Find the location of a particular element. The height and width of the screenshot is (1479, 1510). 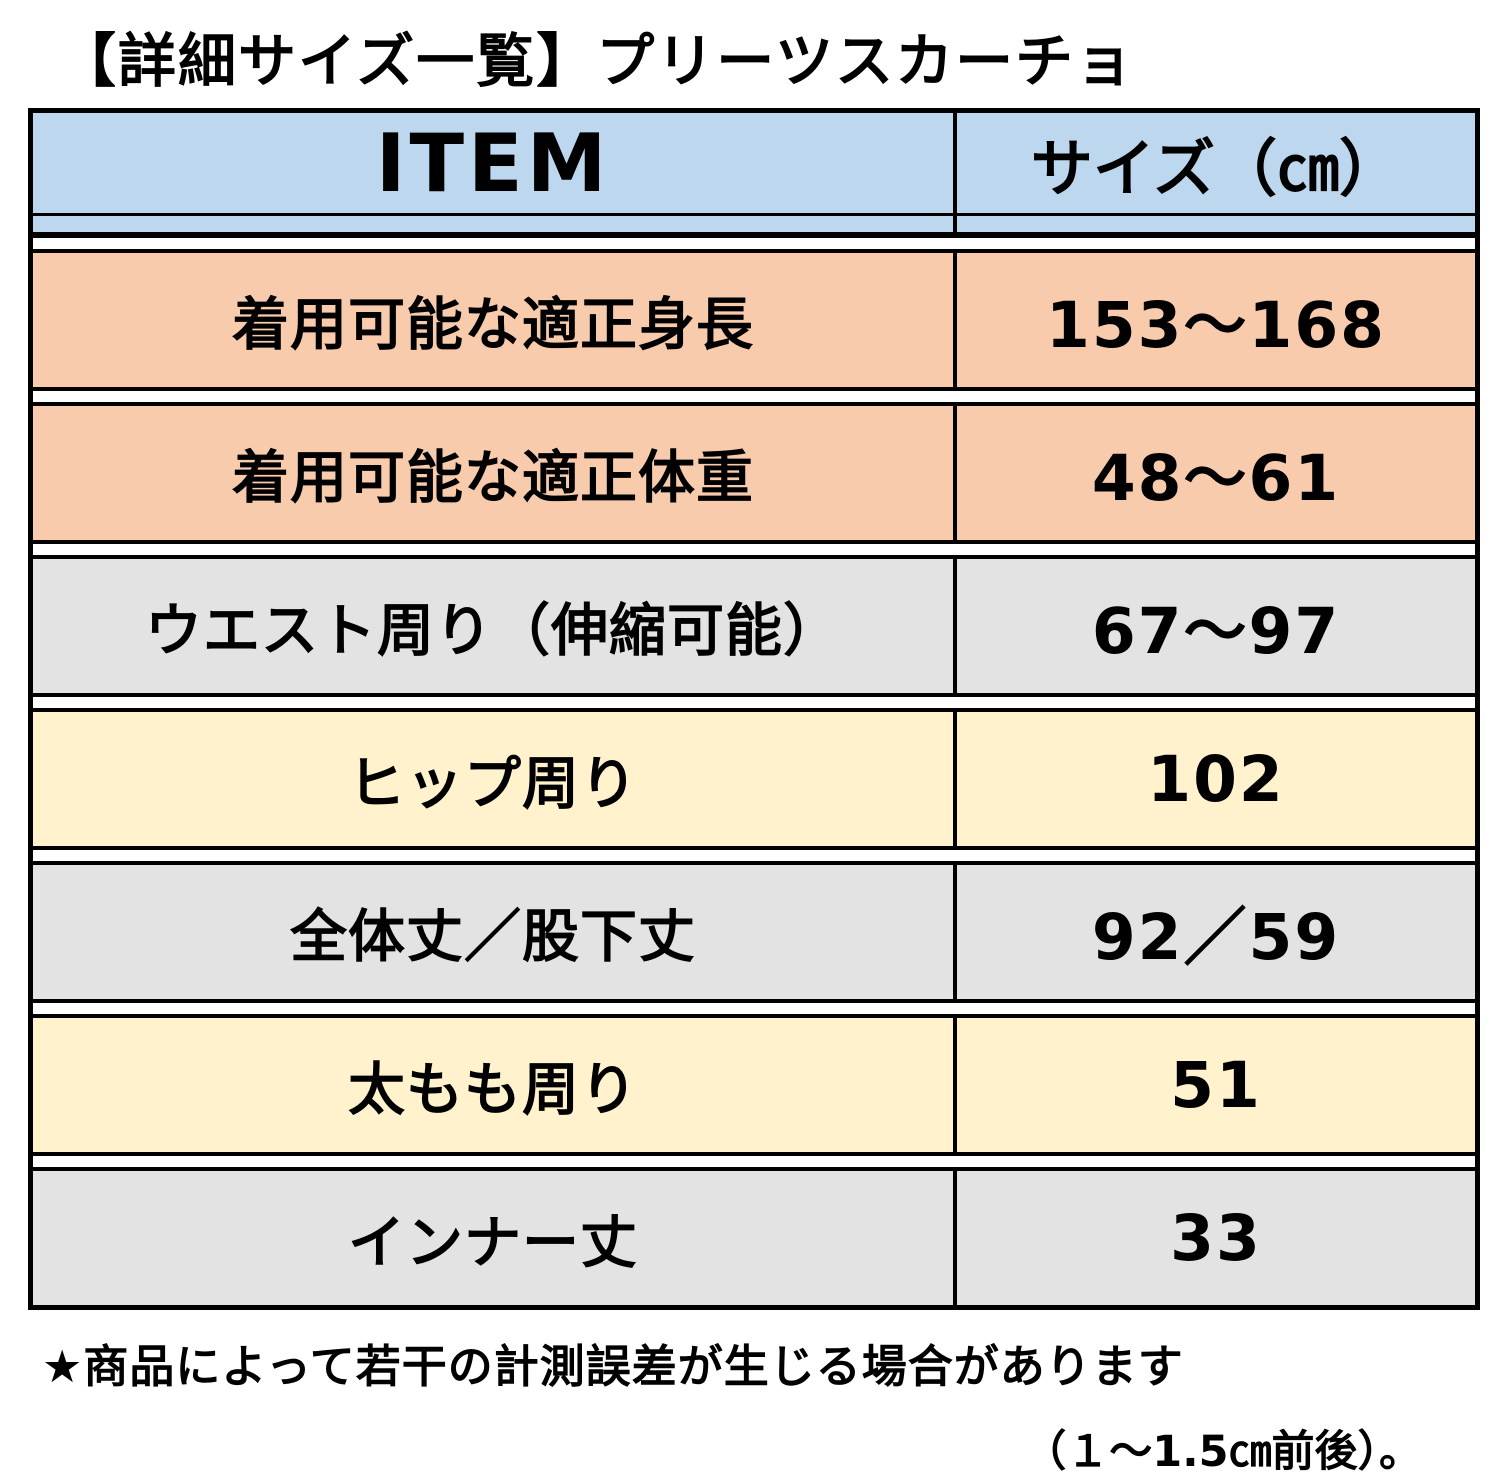

size-cell: 33 is located at coordinates (1216, 1238).